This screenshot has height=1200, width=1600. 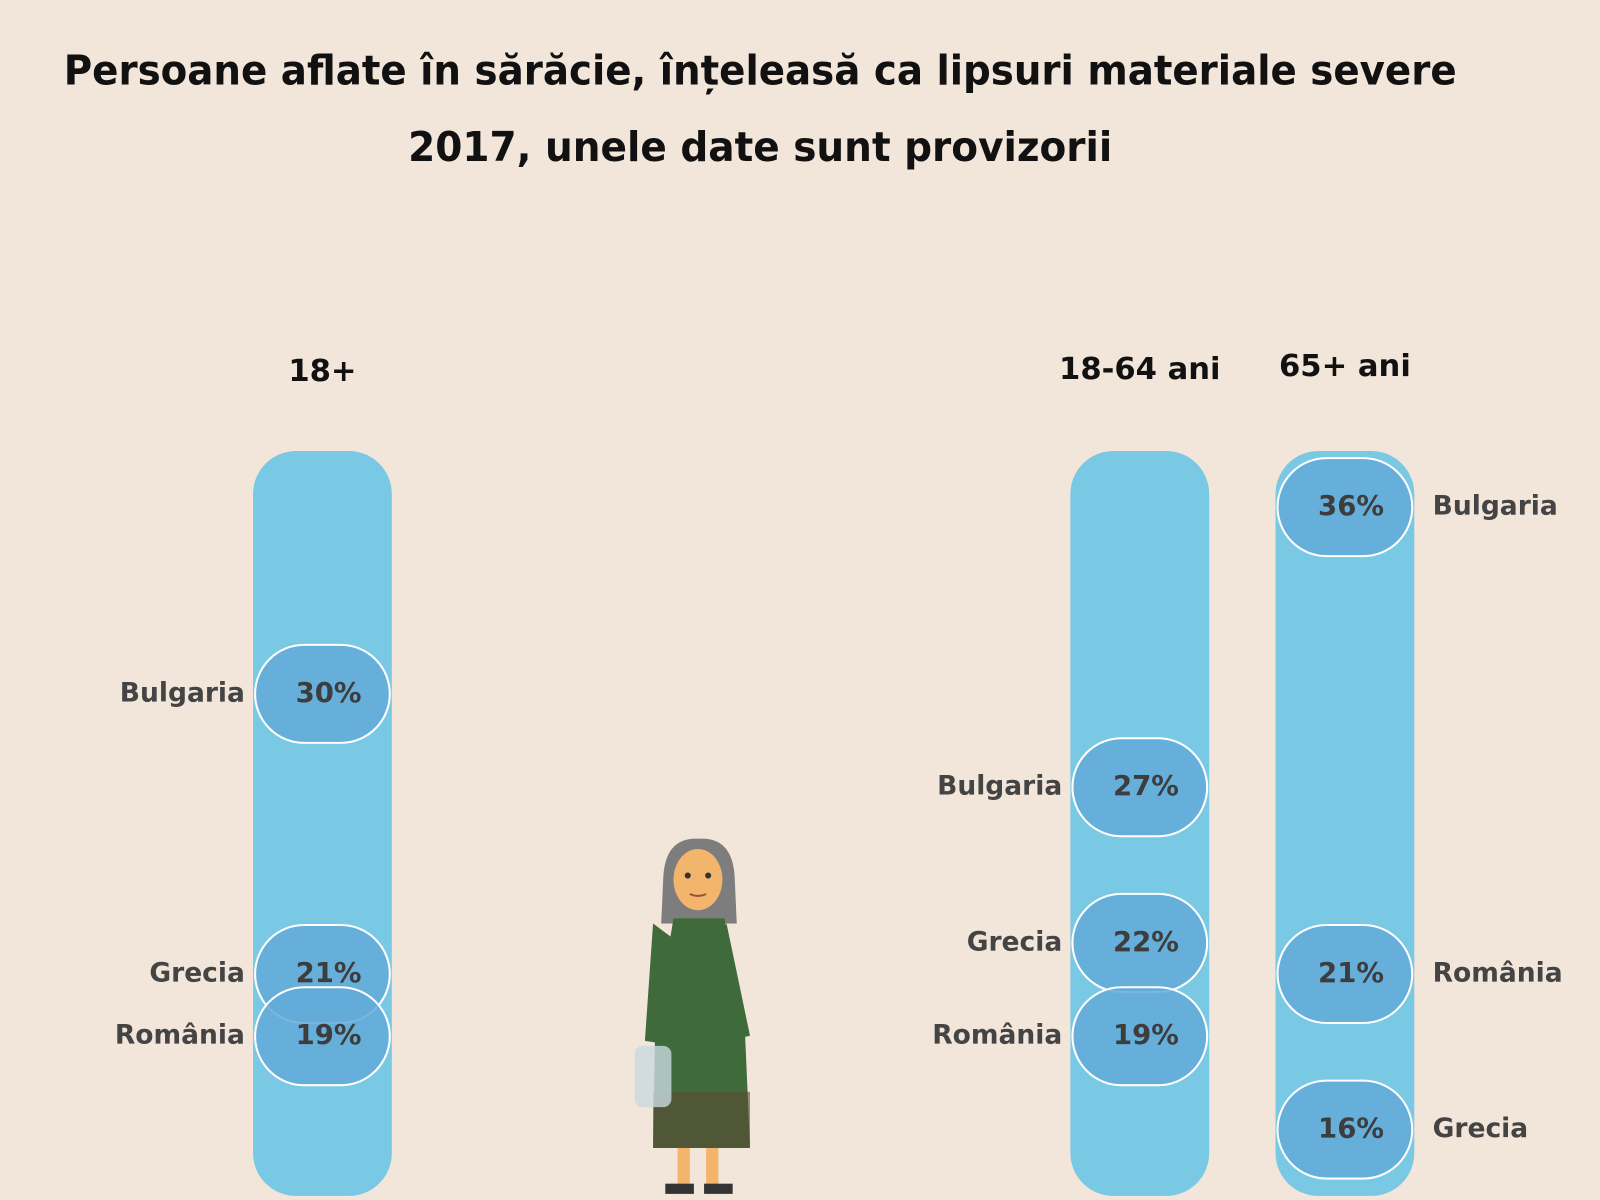 I want to click on panel-title: 65+ ani, so click(x=1345, y=366).